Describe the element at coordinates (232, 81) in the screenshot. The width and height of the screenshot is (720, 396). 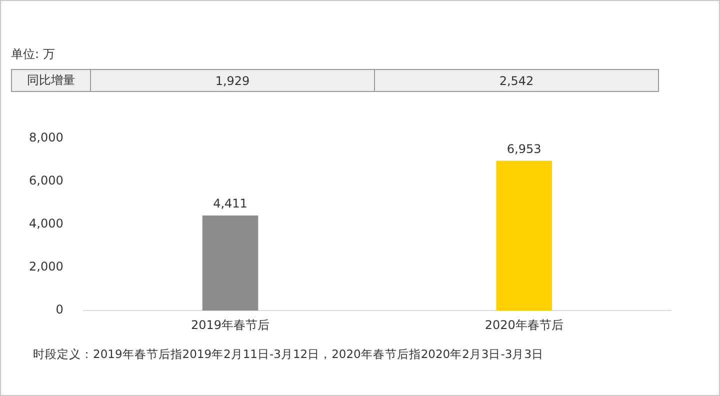
I see `text: 1,929` at that location.